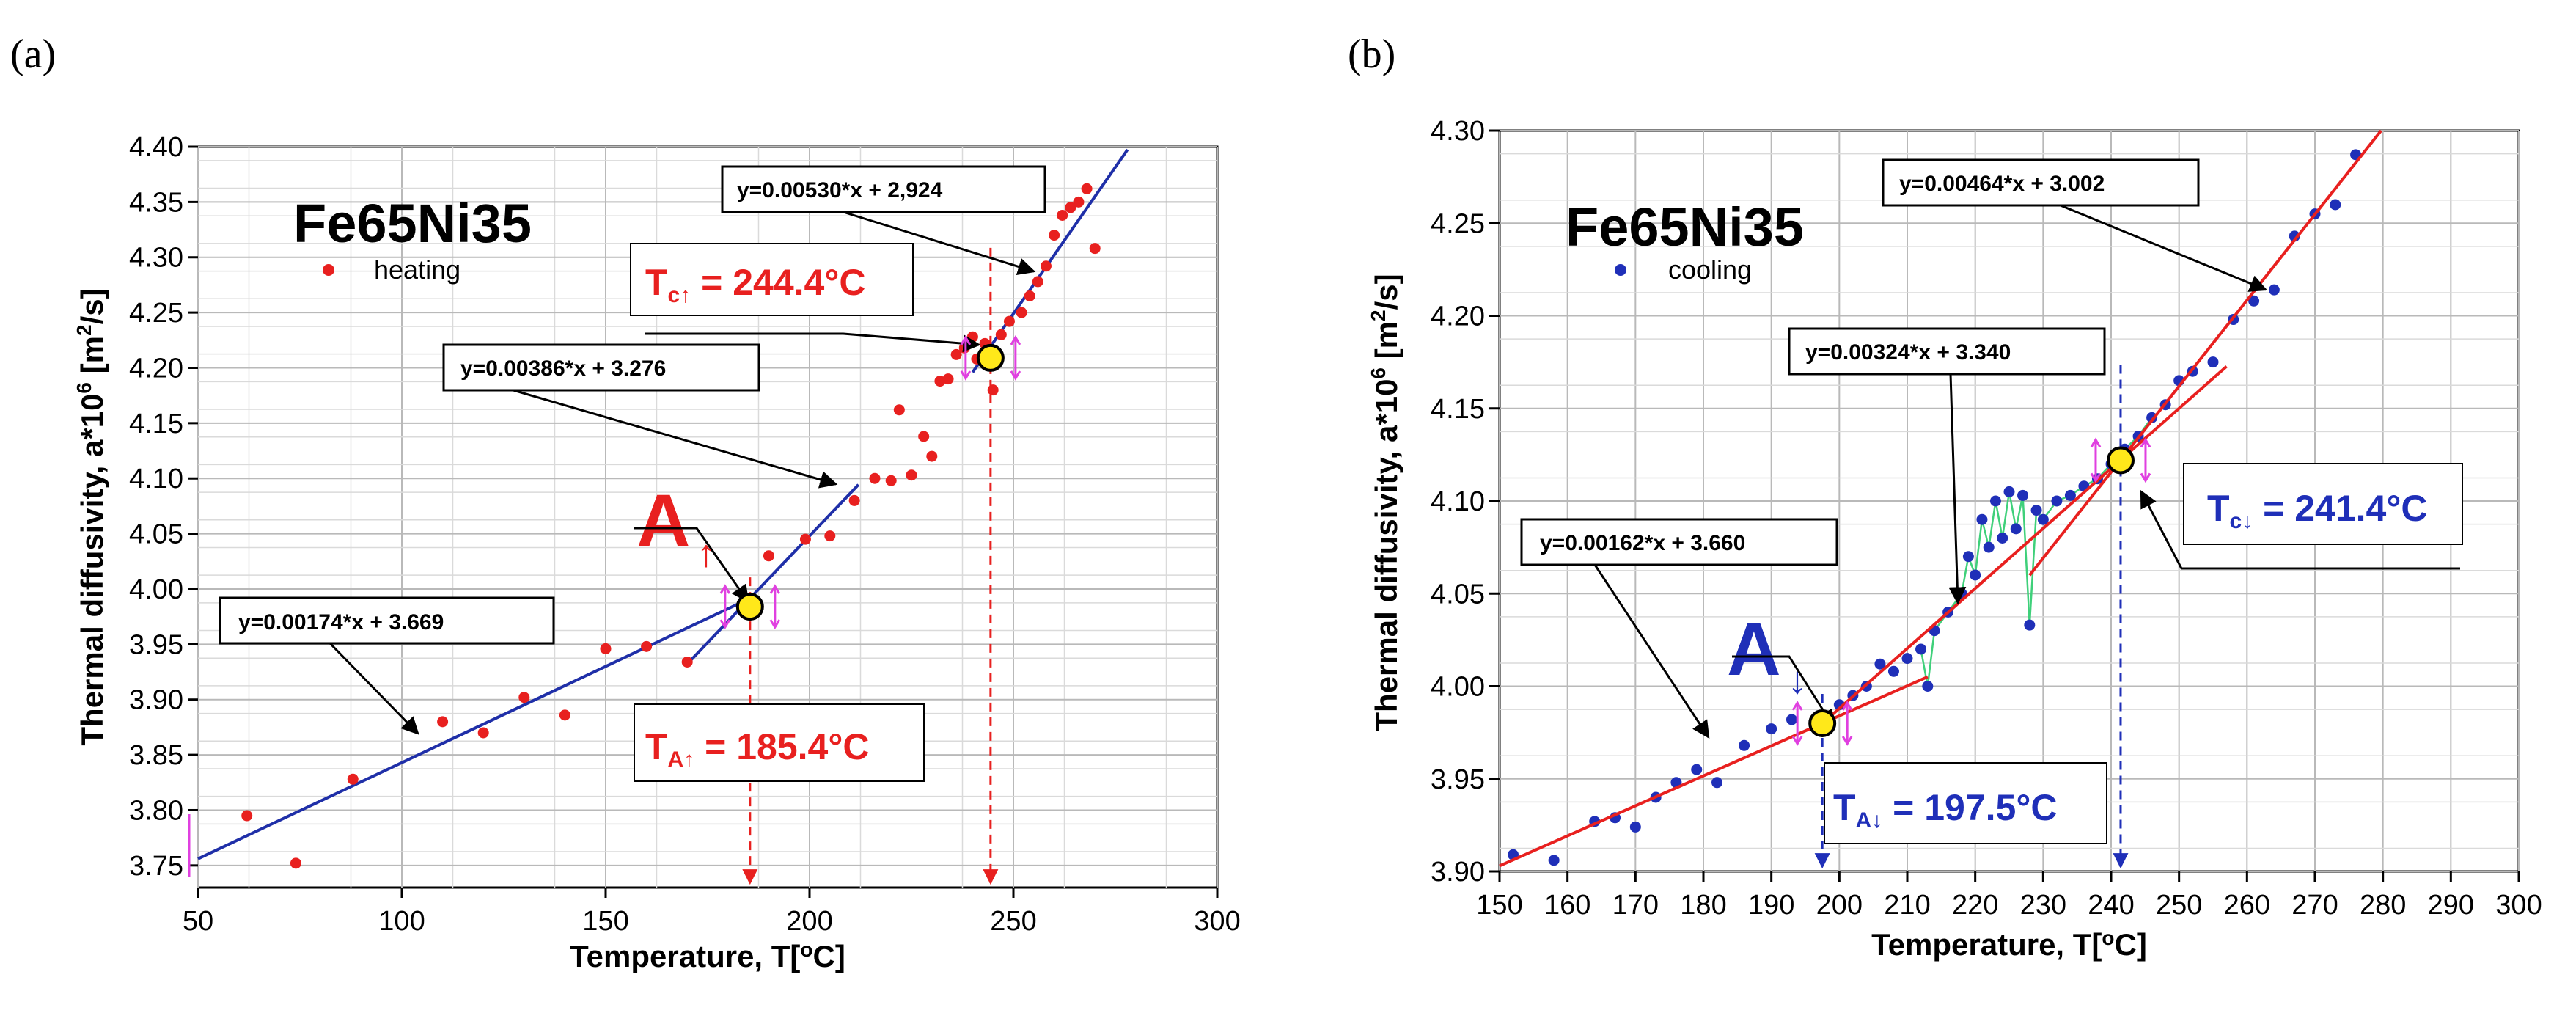 The image size is (2576, 1035). What do you see at coordinates (91, 516) in the screenshot?
I see `y-axis-title-a: Thermal diffusivity, a*106 [m2/s]` at bounding box center [91, 516].